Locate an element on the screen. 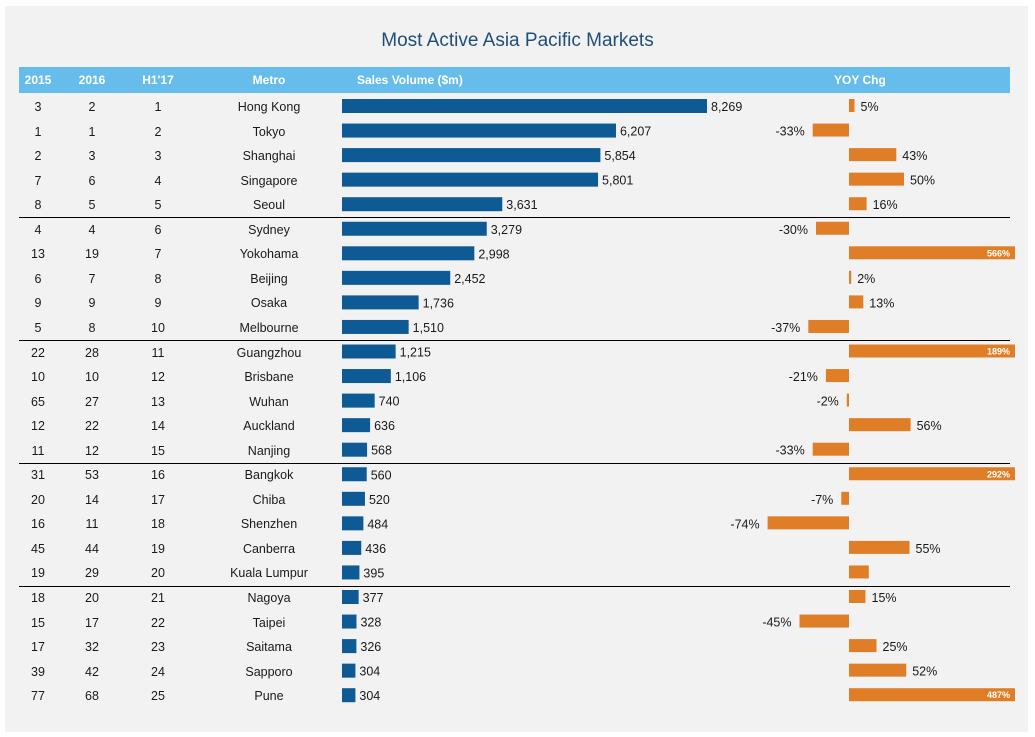  rank-2015: 31 is located at coordinates (38, 475).